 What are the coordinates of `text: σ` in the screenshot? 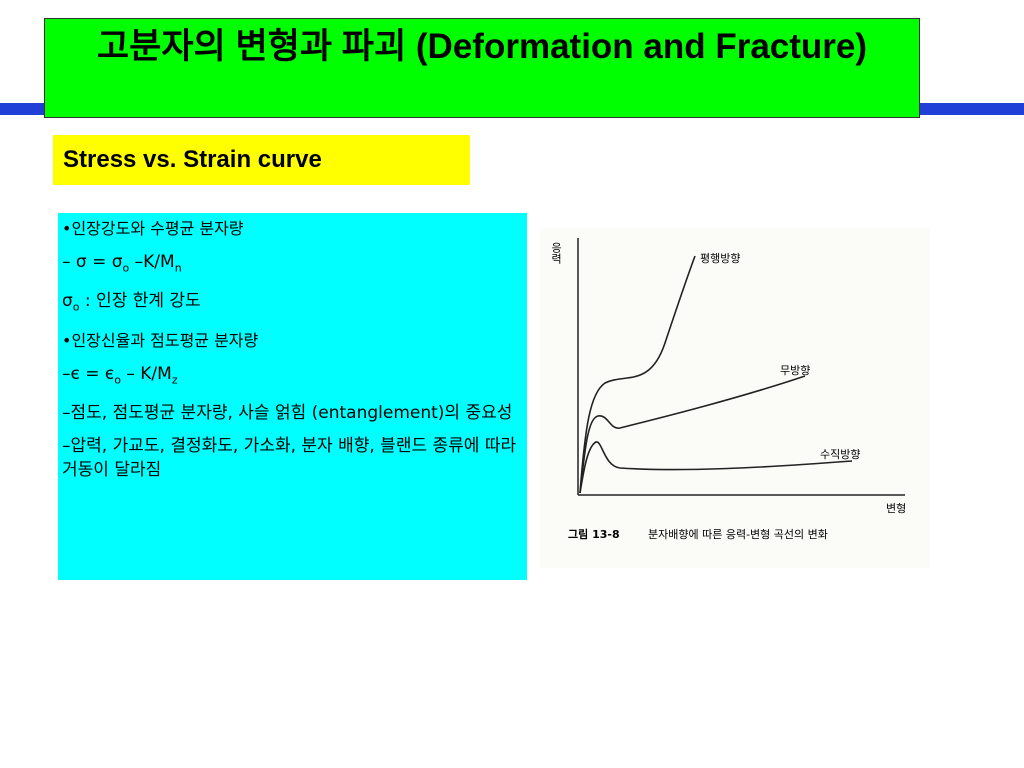 It's located at (67, 301).